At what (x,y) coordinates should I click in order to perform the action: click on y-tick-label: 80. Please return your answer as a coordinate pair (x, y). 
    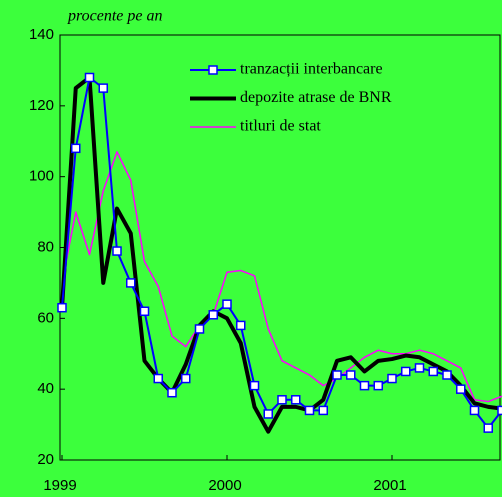
    Looking at the image, I should click on (45, 246).